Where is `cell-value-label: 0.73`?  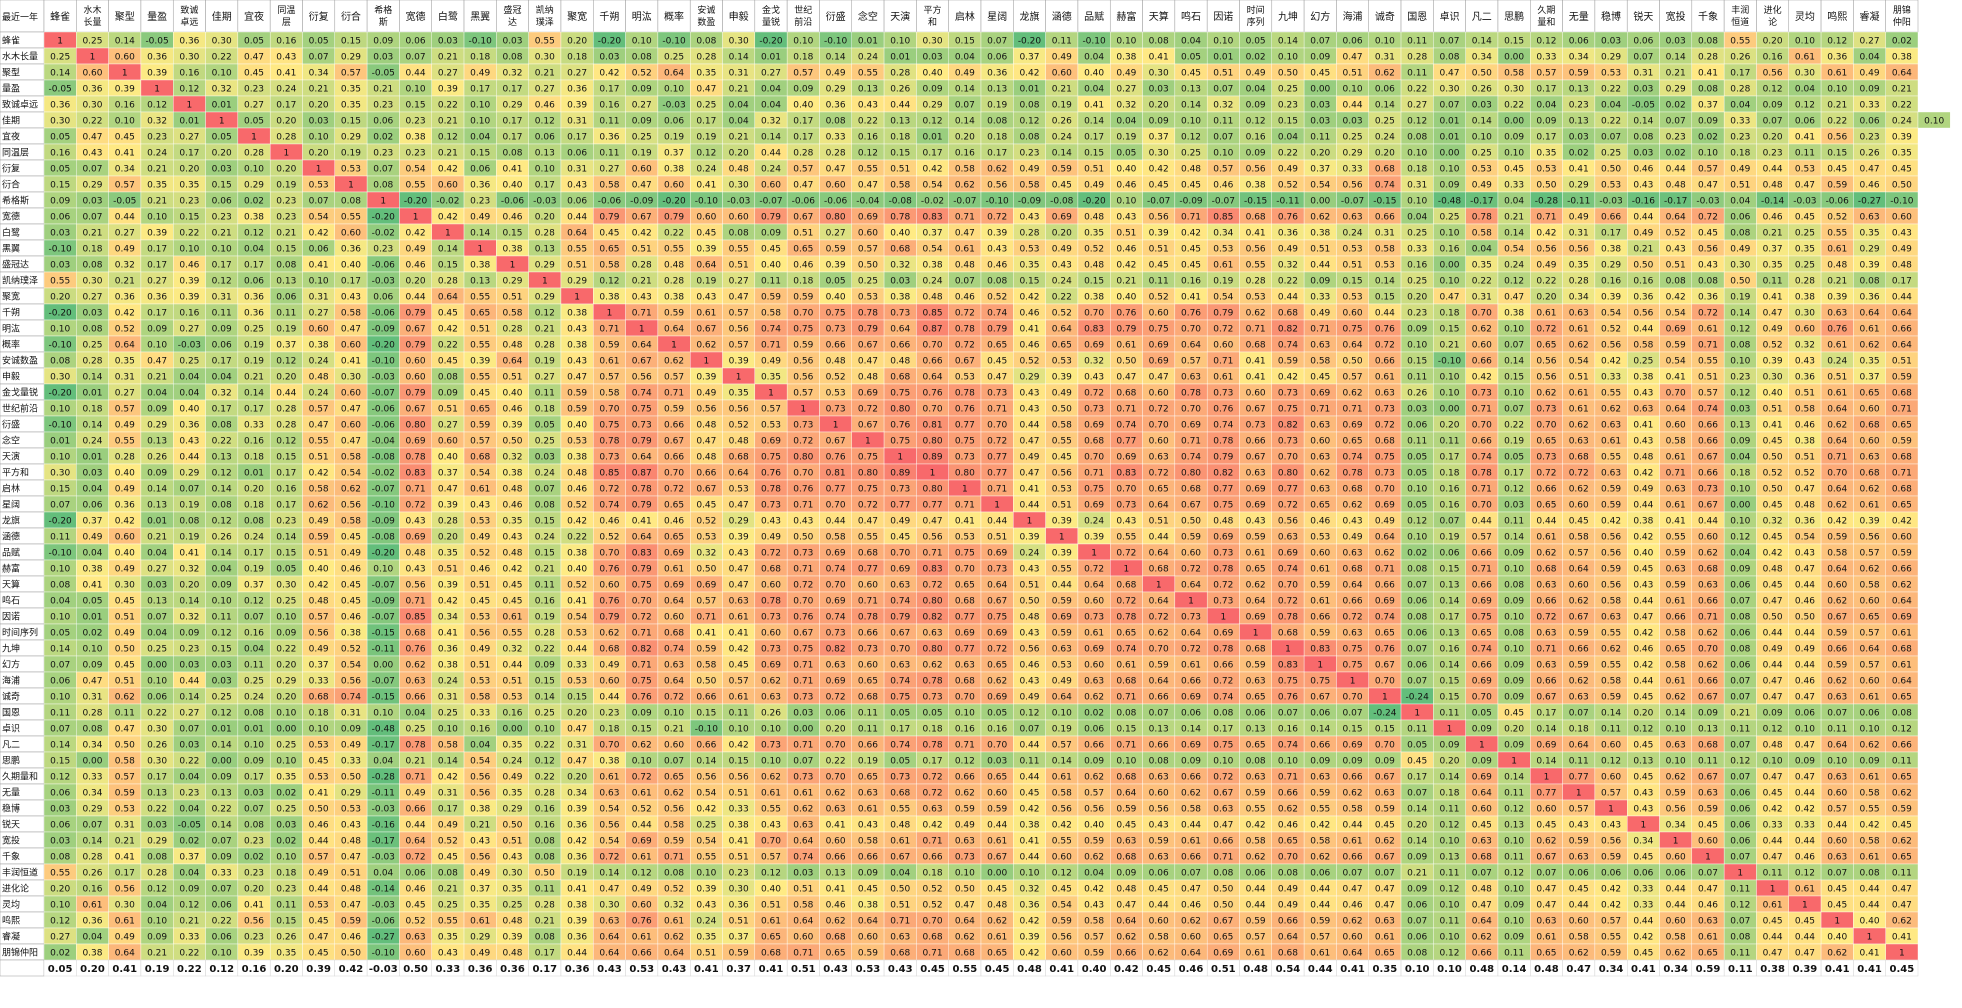 cell-value-label: 0.73 is located at coordinates (771, 506).